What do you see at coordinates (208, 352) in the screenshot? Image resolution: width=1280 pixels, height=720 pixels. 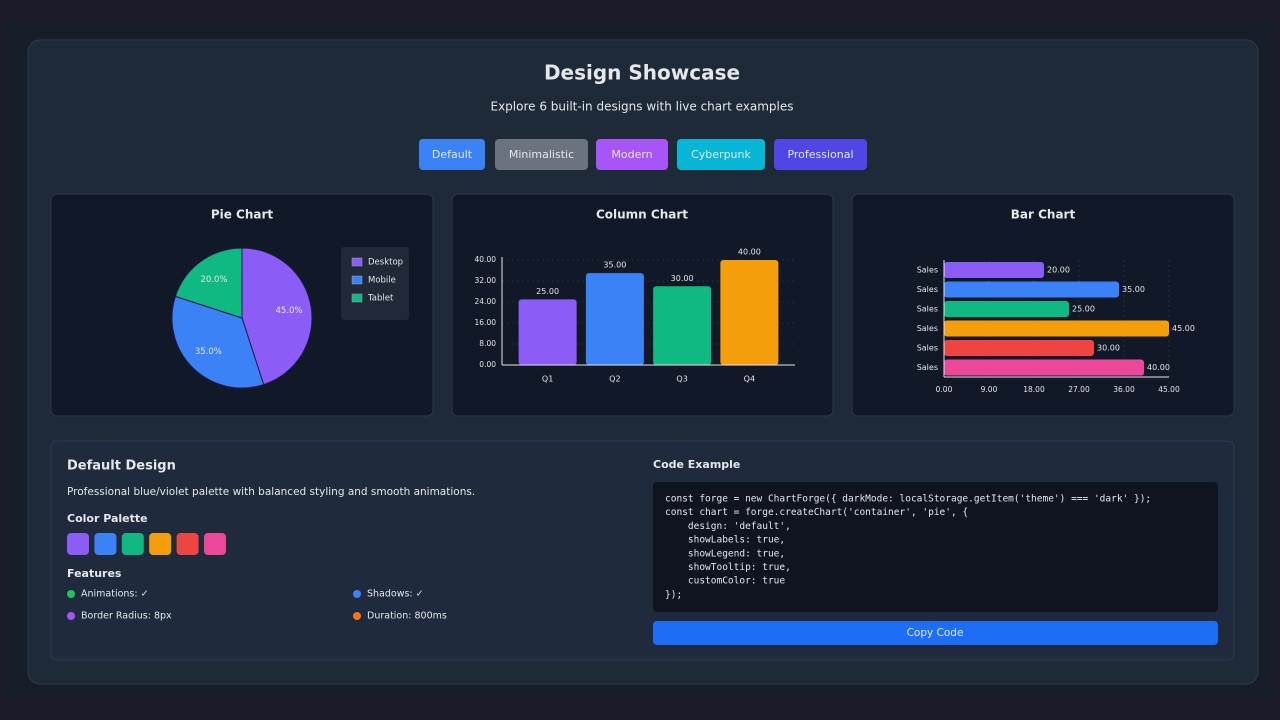 I see `slice-label: 35.0%` at bounding box center [208, 352].